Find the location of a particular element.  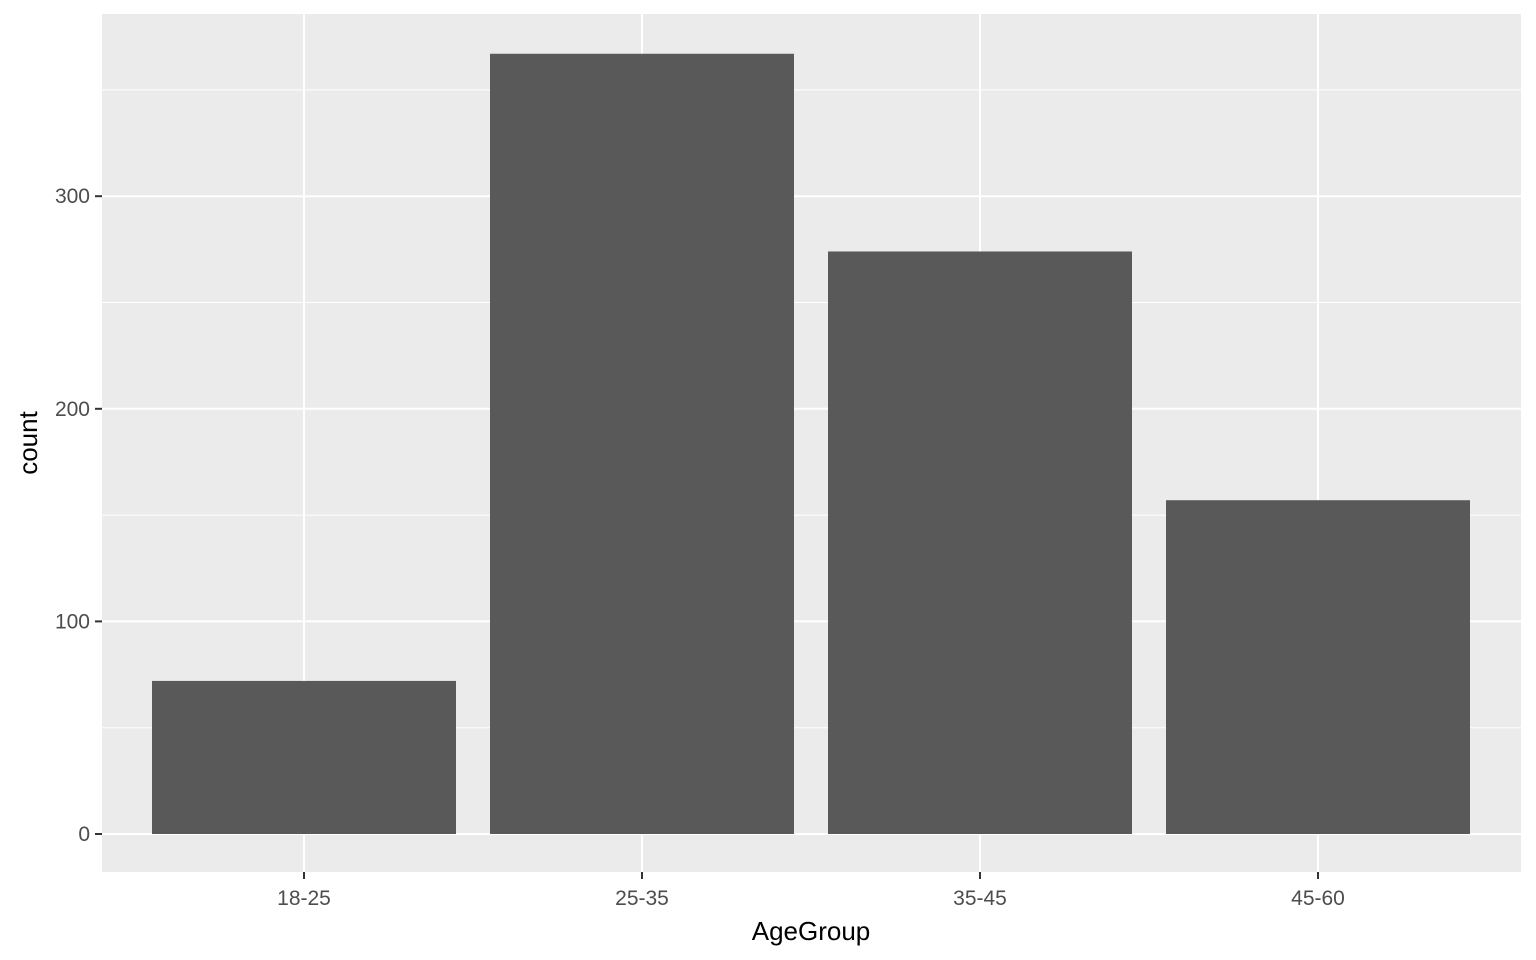

y-tick-label: 200 is located at coordinates (72, 409).